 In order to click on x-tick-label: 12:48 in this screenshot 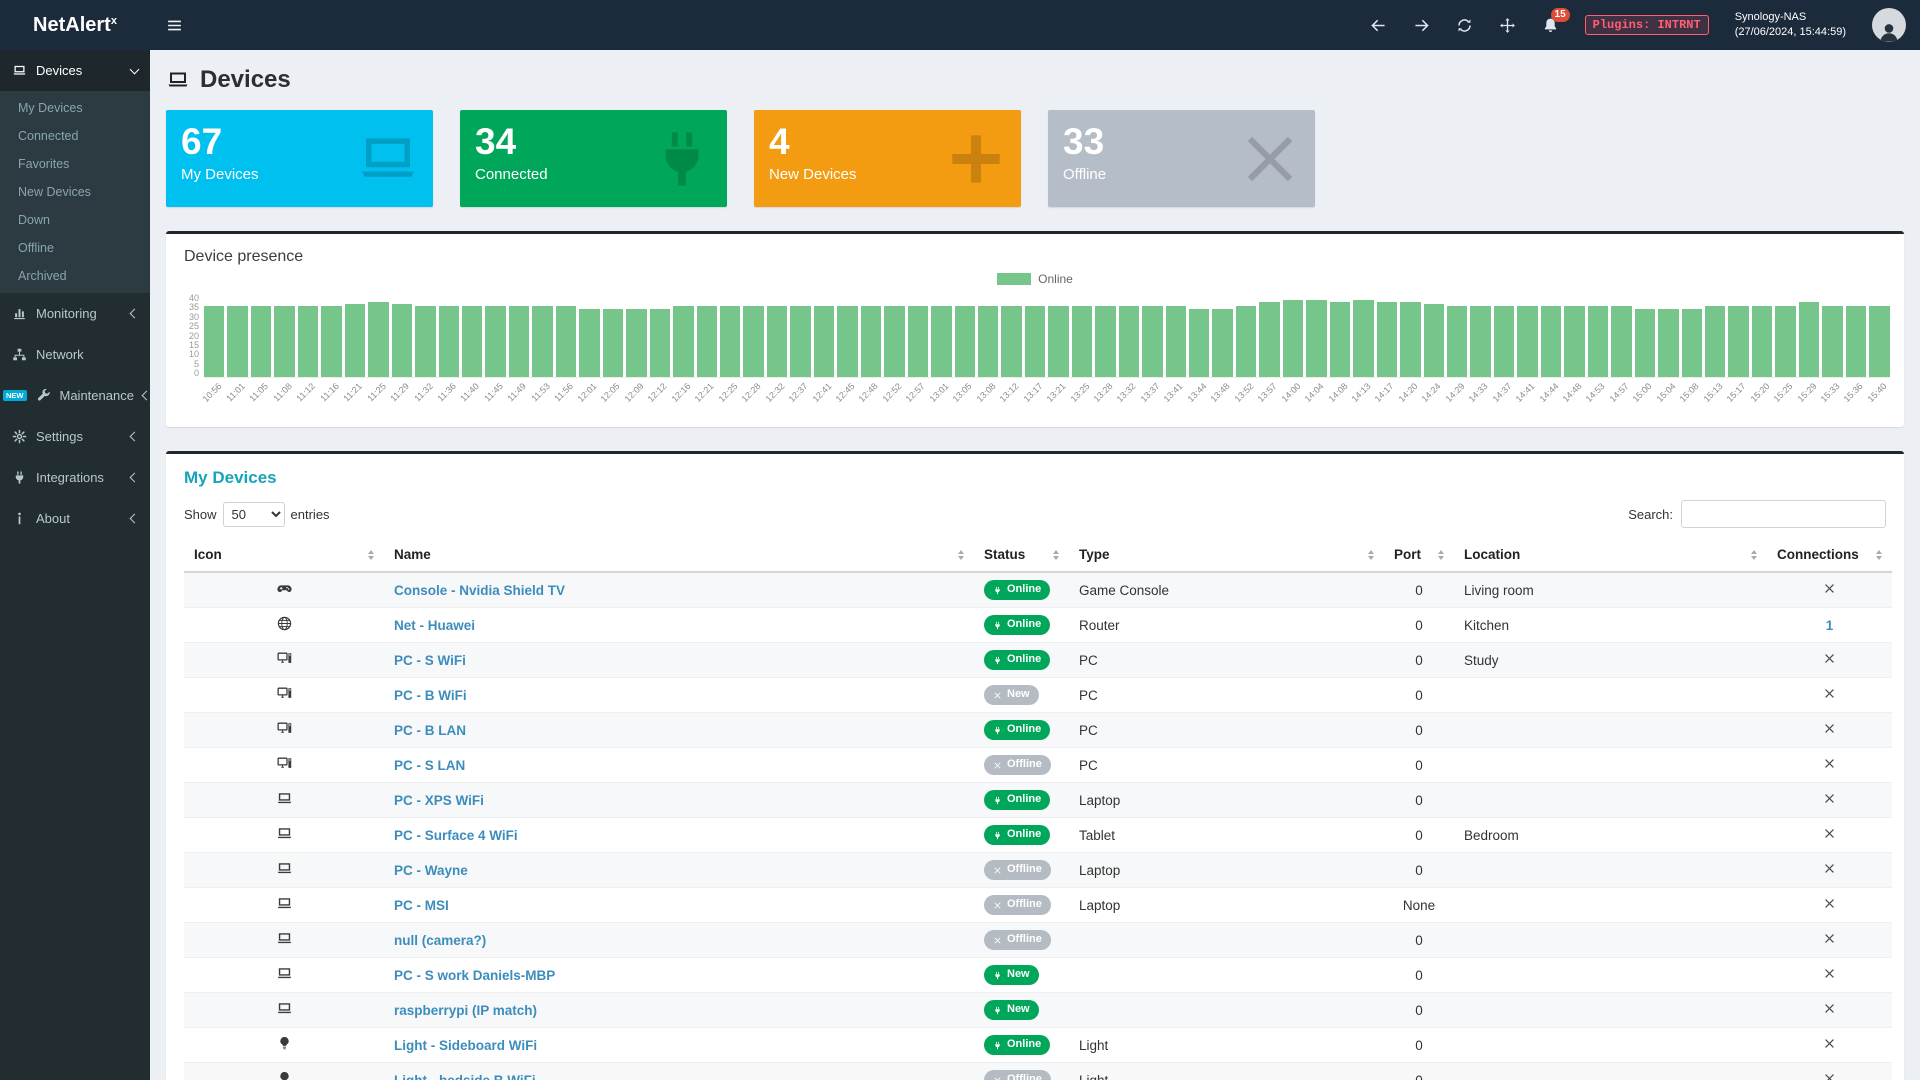, I will do `click(869, 393)`.